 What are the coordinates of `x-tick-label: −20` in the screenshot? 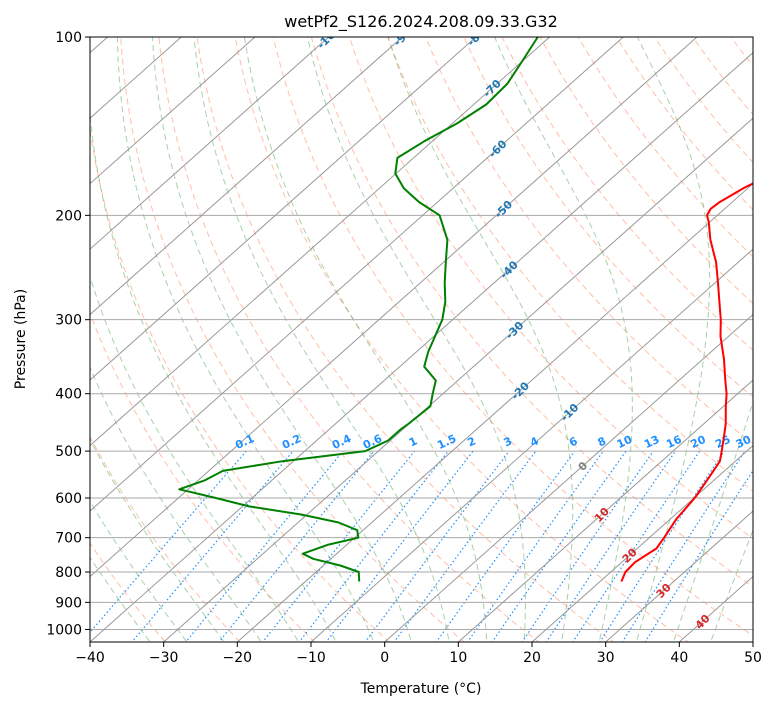 It's located at (238, 658).